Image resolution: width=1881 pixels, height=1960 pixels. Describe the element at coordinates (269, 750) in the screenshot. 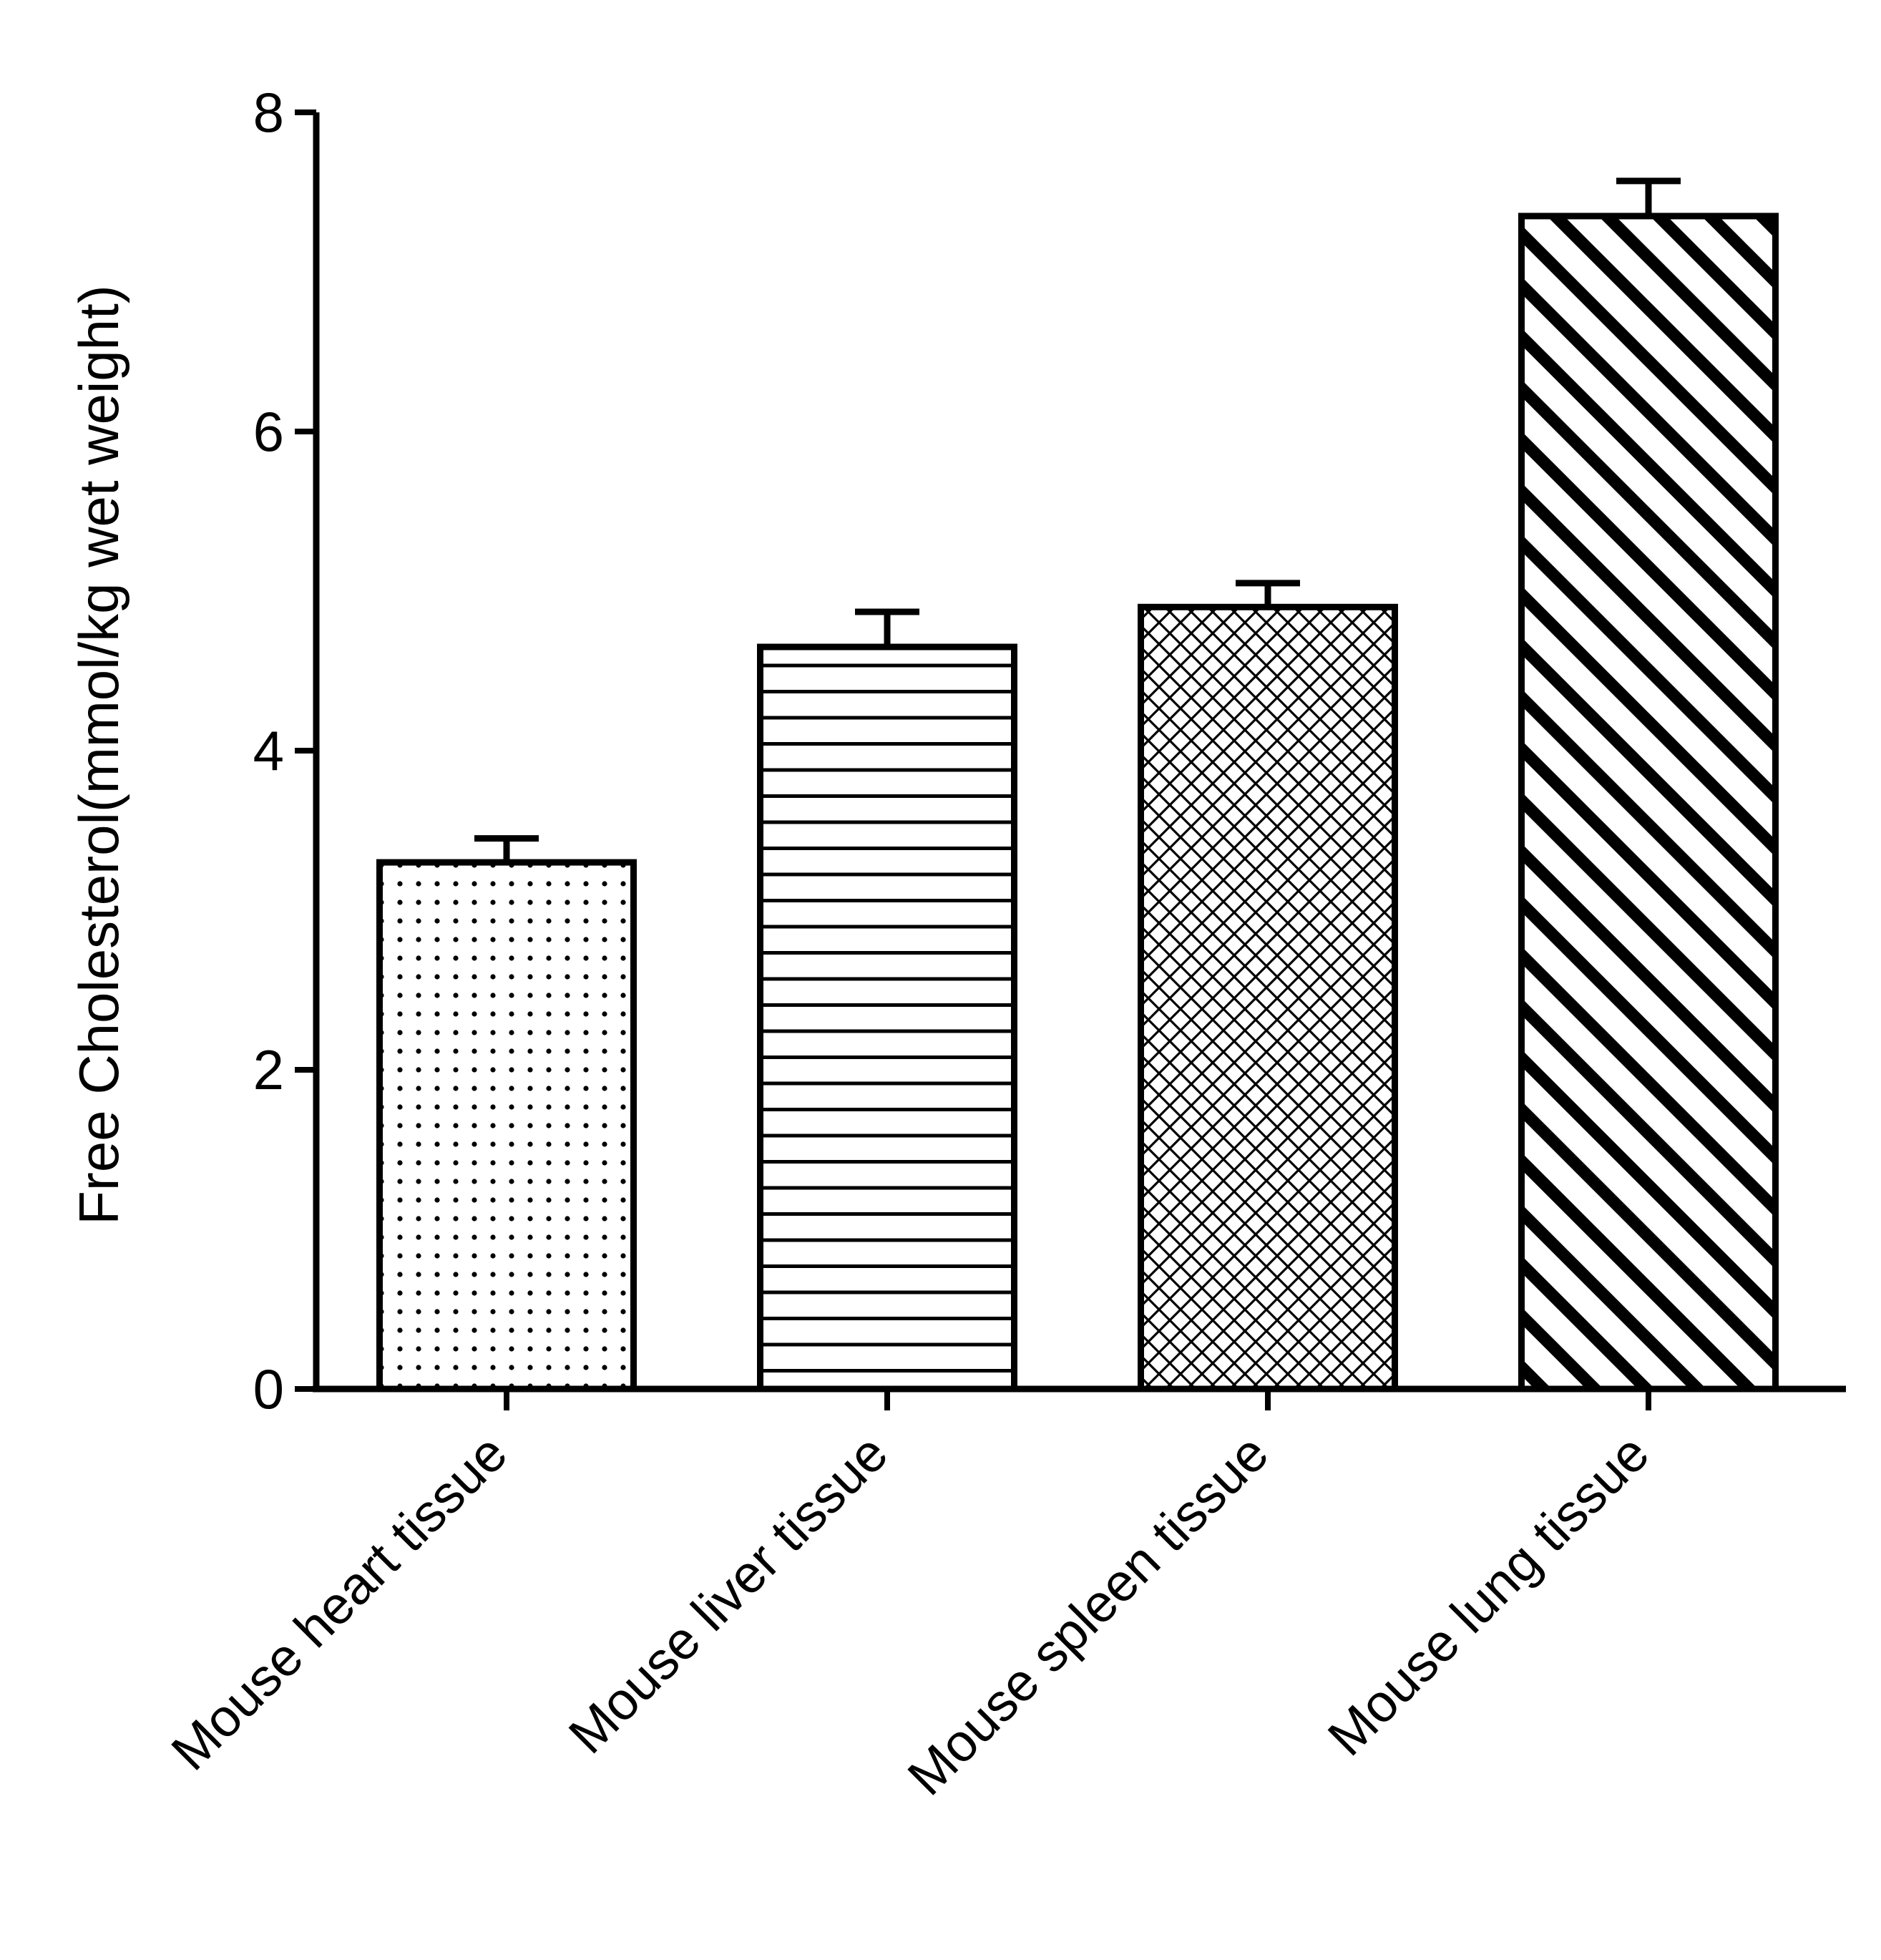

I see `y-tick-label-4: 4` at that location.